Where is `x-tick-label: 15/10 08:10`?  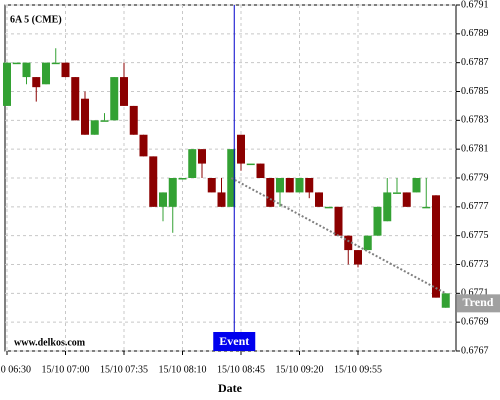 x-tick-label: 15/10 08:10 is located at coordinates (182, 369).